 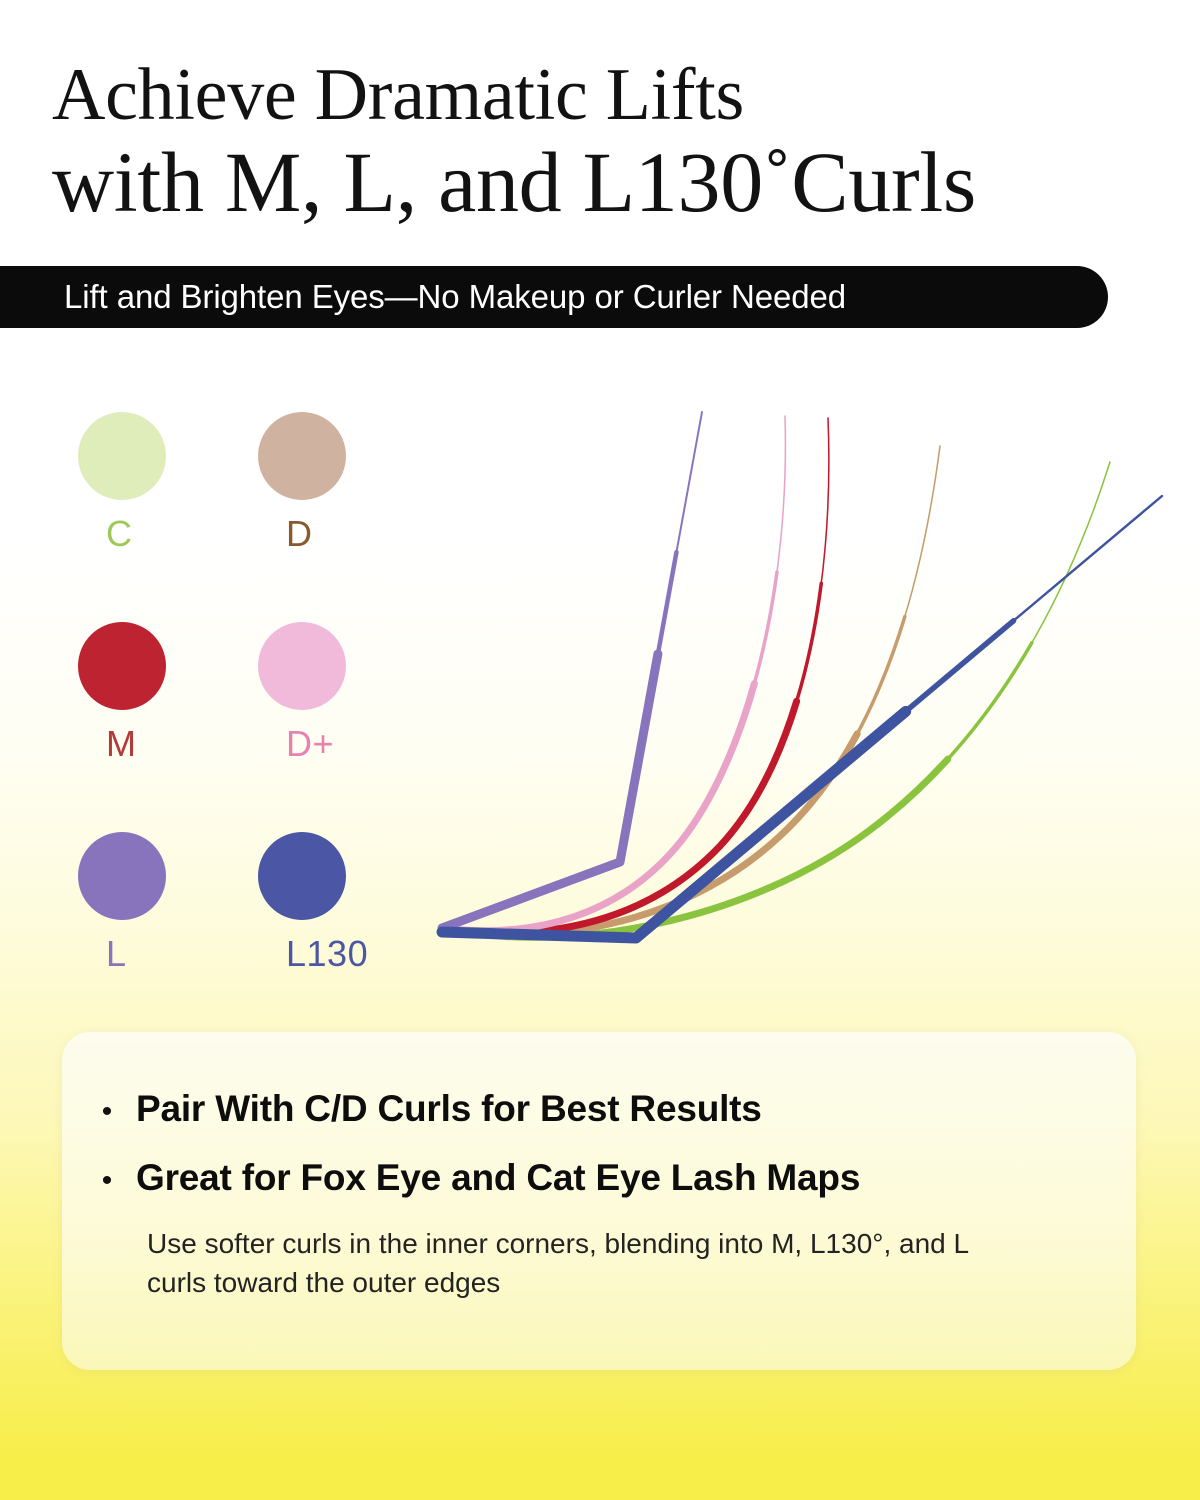 I want to click on lash-strand-mid-l, so click(x=572, y=670).